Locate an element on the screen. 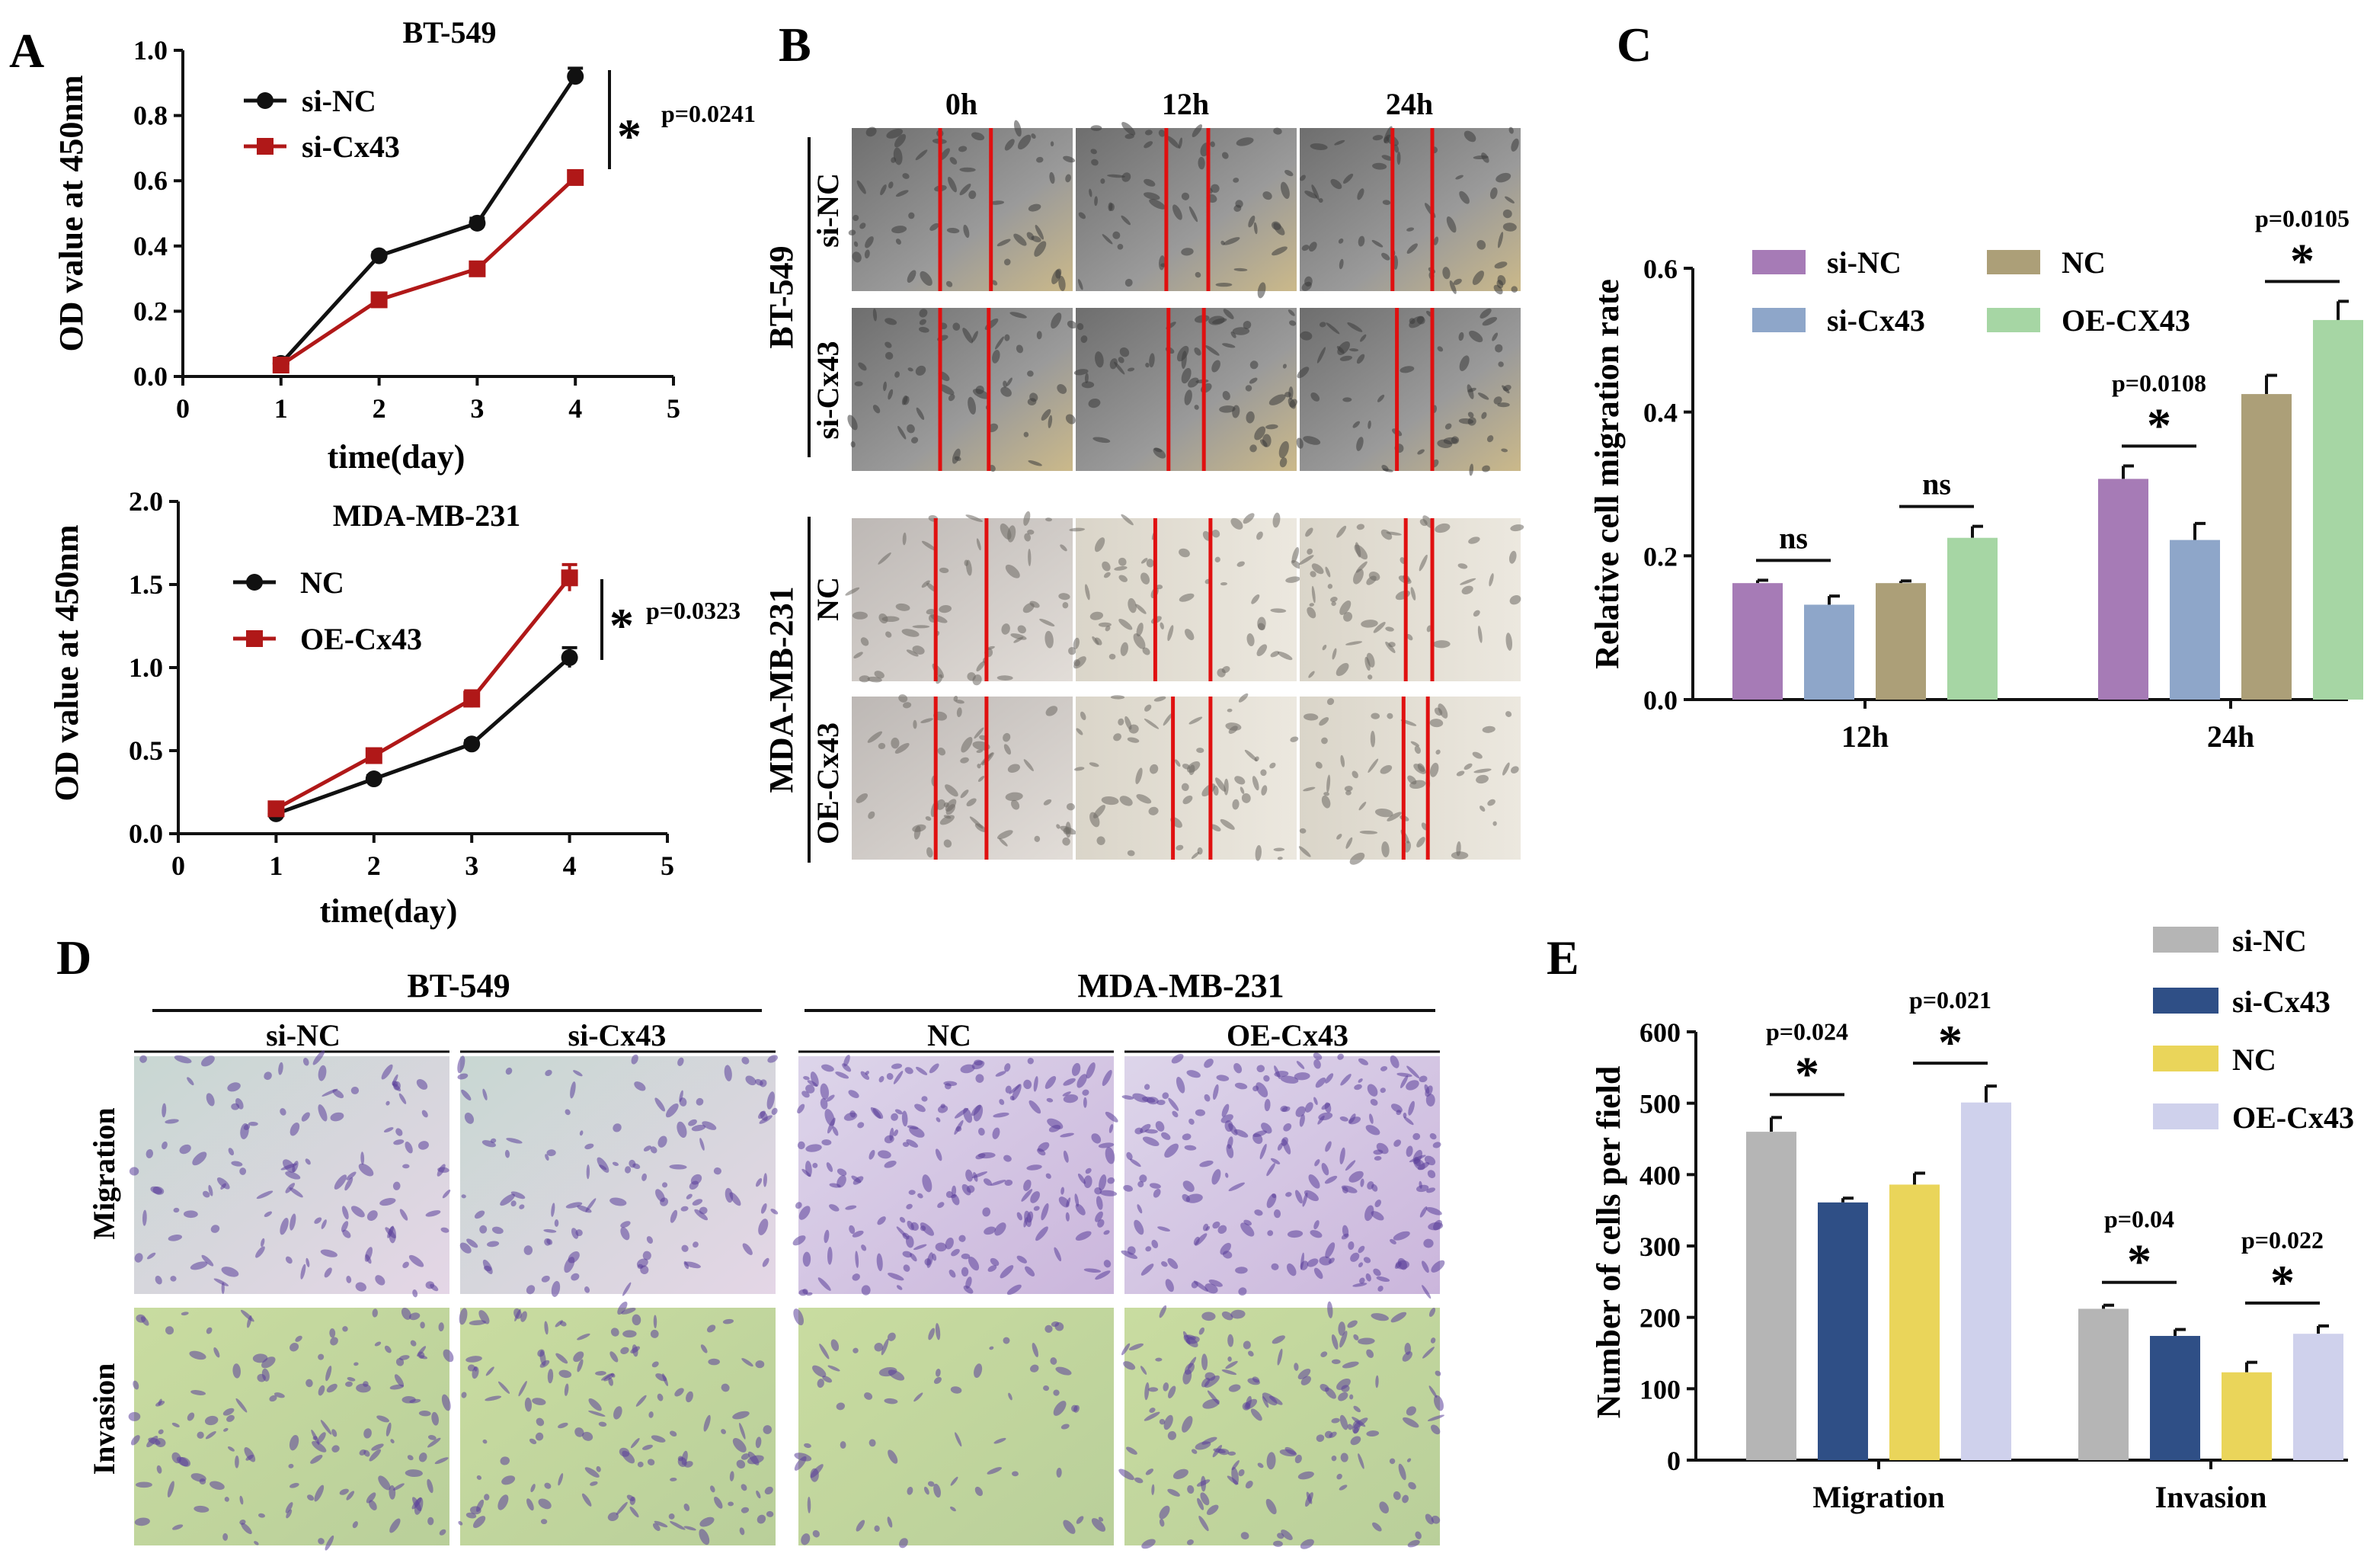 The width and height of the screenshot is (2380, 1563). chart-a1-y-tick-label: 0.6 is located at coordinates (150, 180).